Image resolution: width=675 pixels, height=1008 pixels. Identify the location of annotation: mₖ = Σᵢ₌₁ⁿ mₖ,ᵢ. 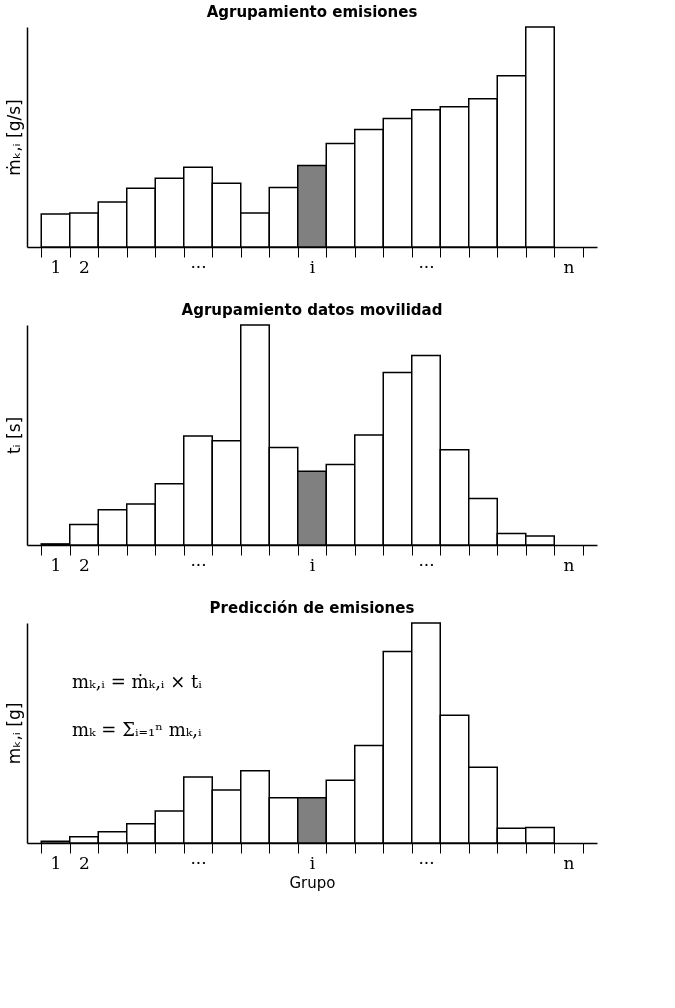
(137, 729).